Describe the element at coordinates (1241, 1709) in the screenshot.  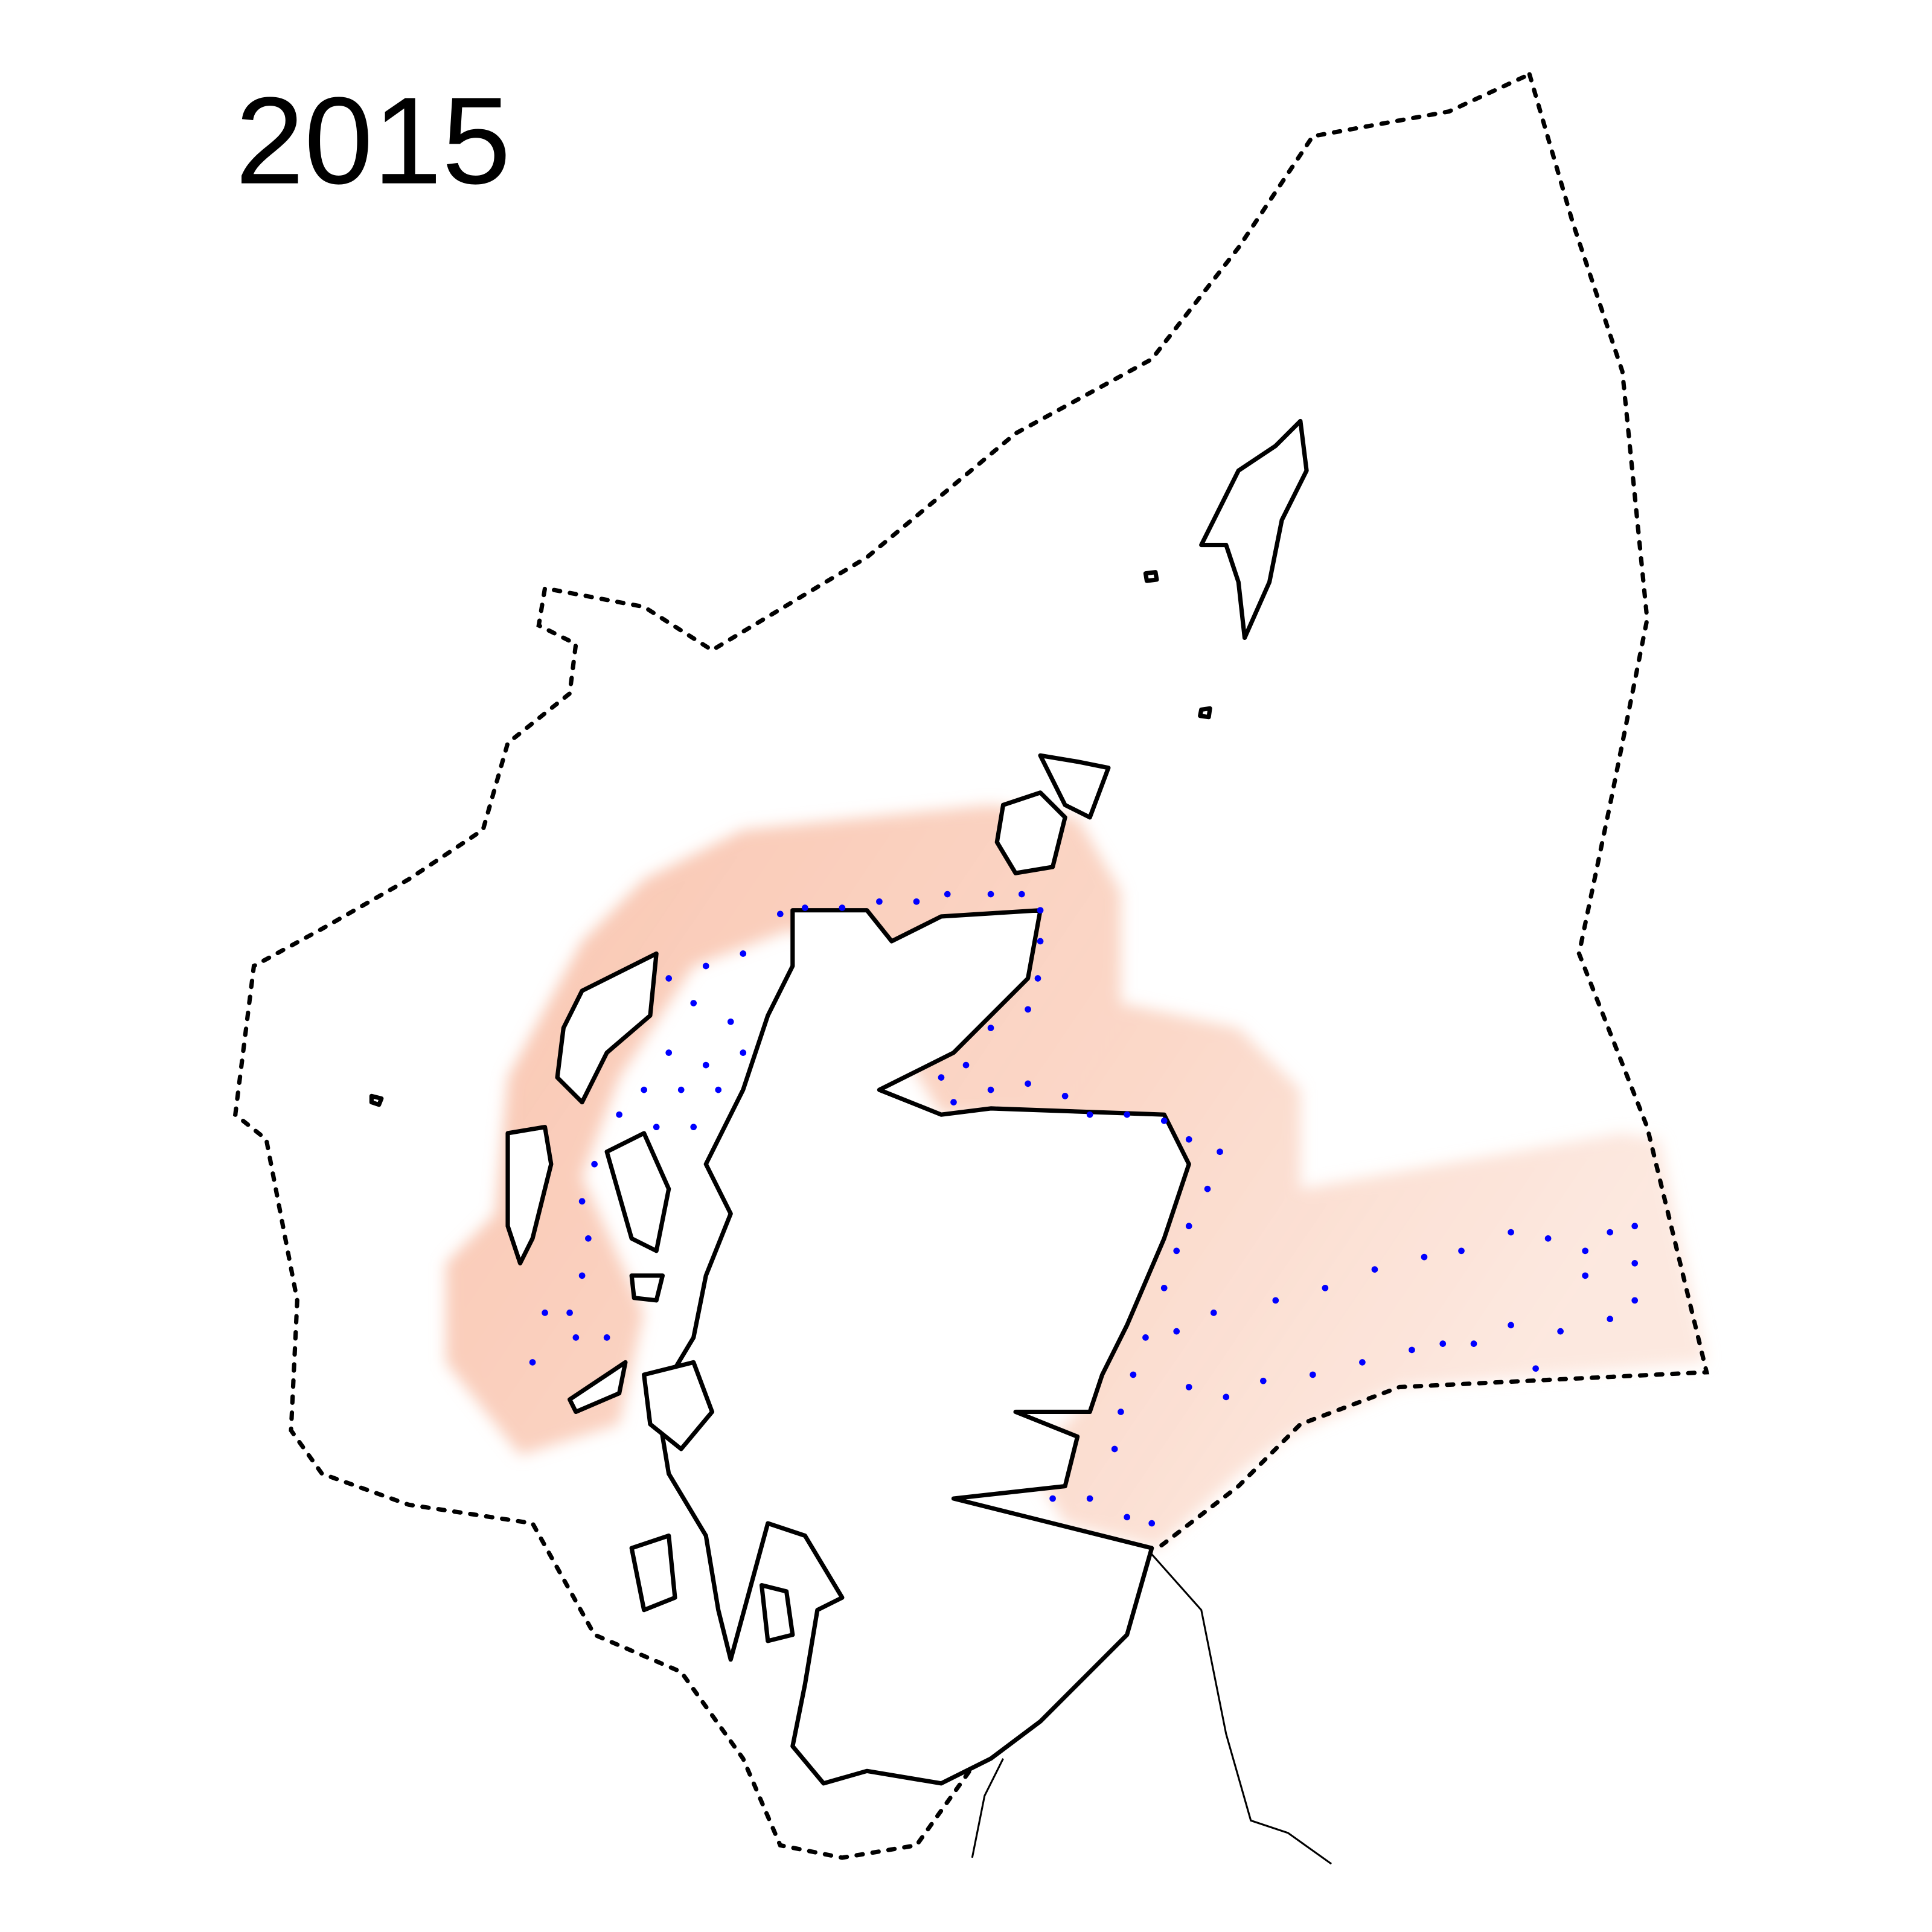
I see `england-border` at that location.